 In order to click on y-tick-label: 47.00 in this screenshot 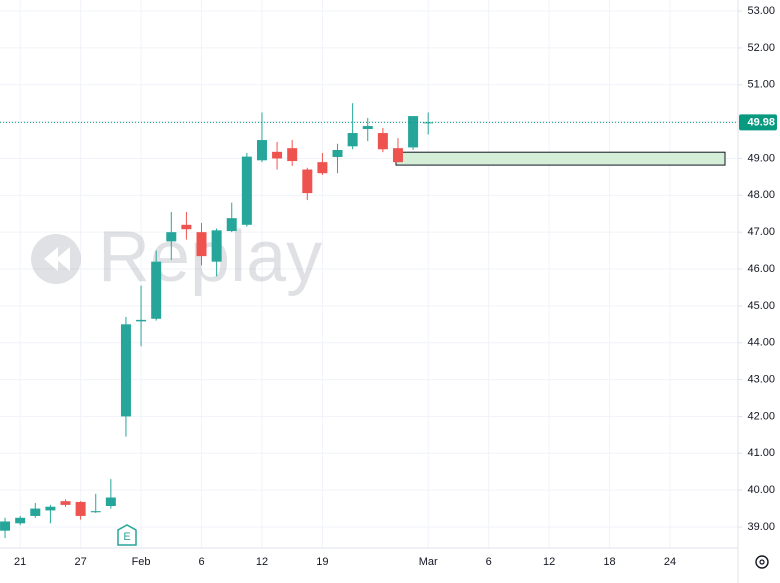, I will do `click(761, 232)`.